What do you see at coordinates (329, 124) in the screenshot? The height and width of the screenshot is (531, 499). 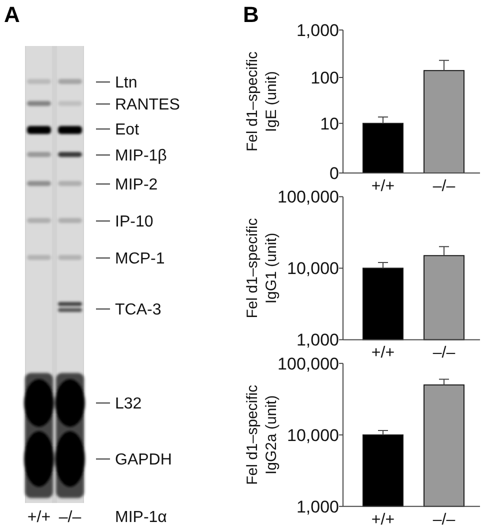 I see `y-tick-label: 10` at bounding box center [329, 124].